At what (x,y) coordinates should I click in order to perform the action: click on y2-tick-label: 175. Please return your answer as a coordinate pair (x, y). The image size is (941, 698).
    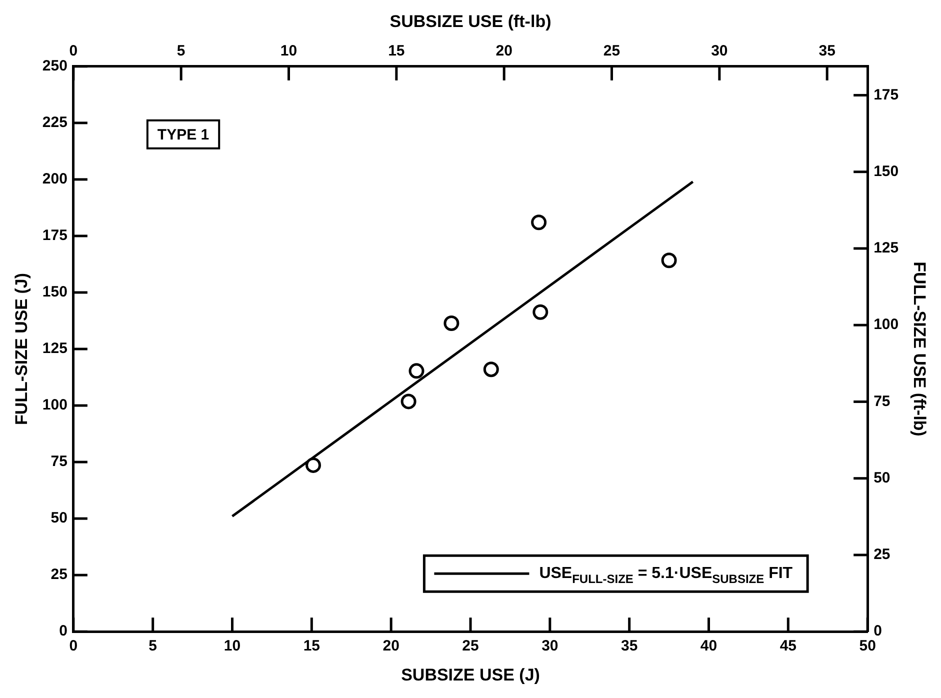
    Looking at the image, I should click on (886, 95).